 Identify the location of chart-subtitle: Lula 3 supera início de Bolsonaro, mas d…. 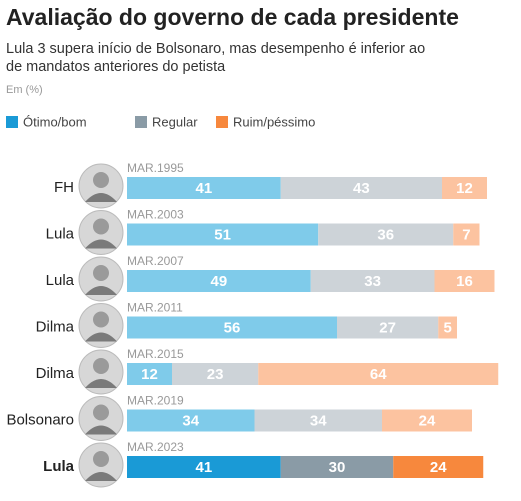
(215, 49).